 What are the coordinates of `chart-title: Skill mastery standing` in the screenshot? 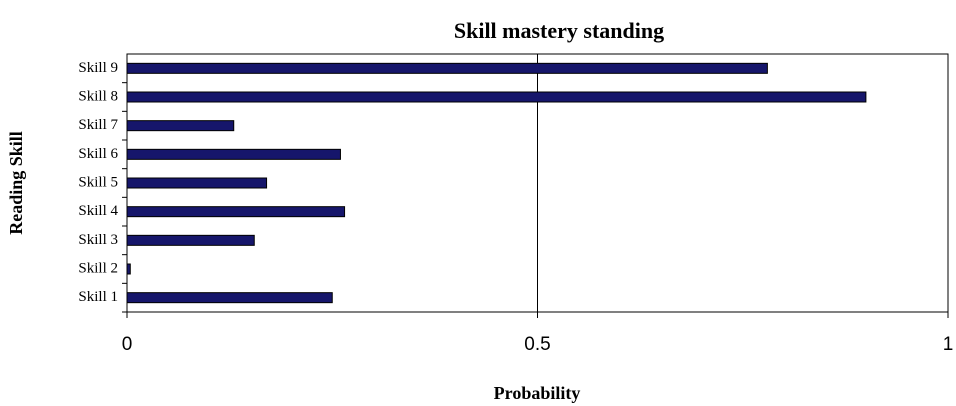 It's located at (559, 30).